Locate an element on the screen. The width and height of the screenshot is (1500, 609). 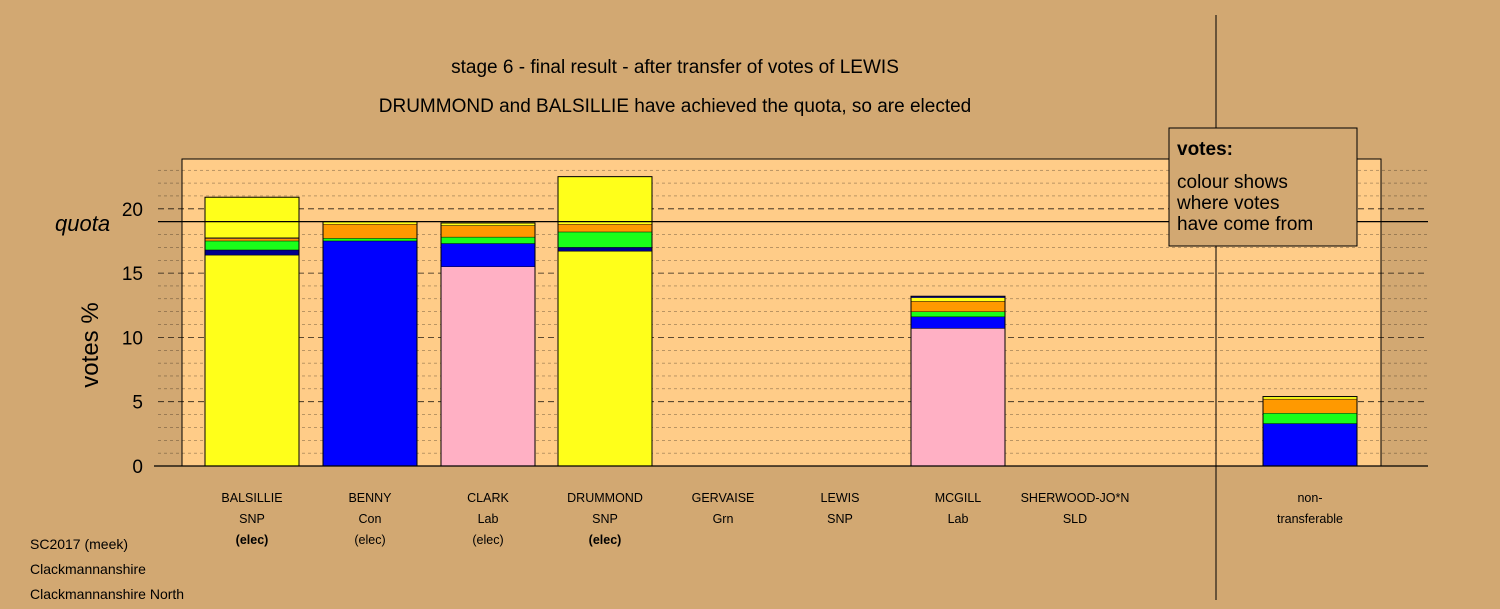
footer-election: SC2017 (meek) is located at coordinates (79, 544).